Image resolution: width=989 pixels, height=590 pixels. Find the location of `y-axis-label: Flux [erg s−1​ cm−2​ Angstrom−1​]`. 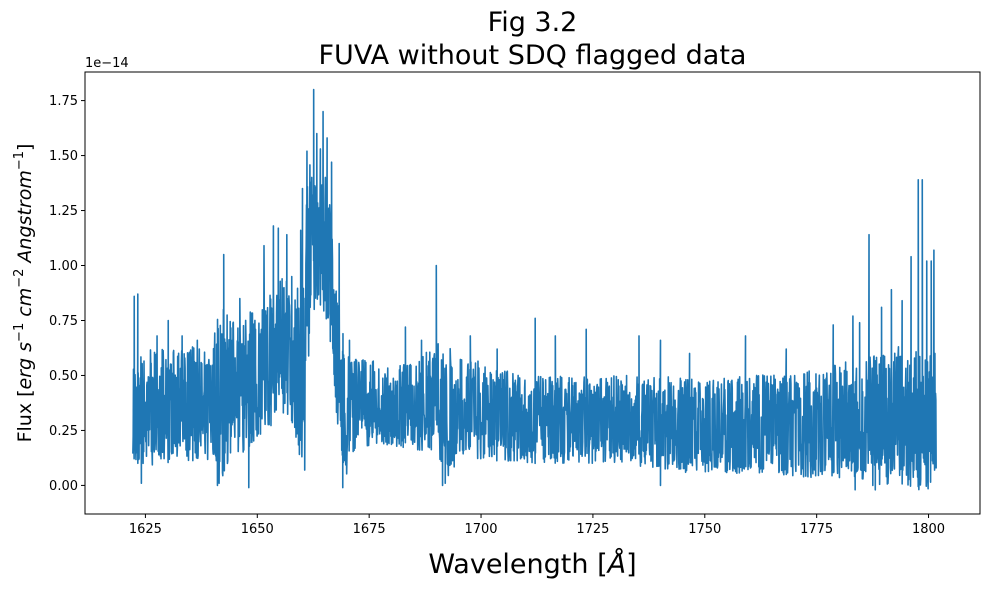

y-axis-label: Flux [erg s−1​ cm−2​ Angstrom−1​] is located at coordinates (24, 293).